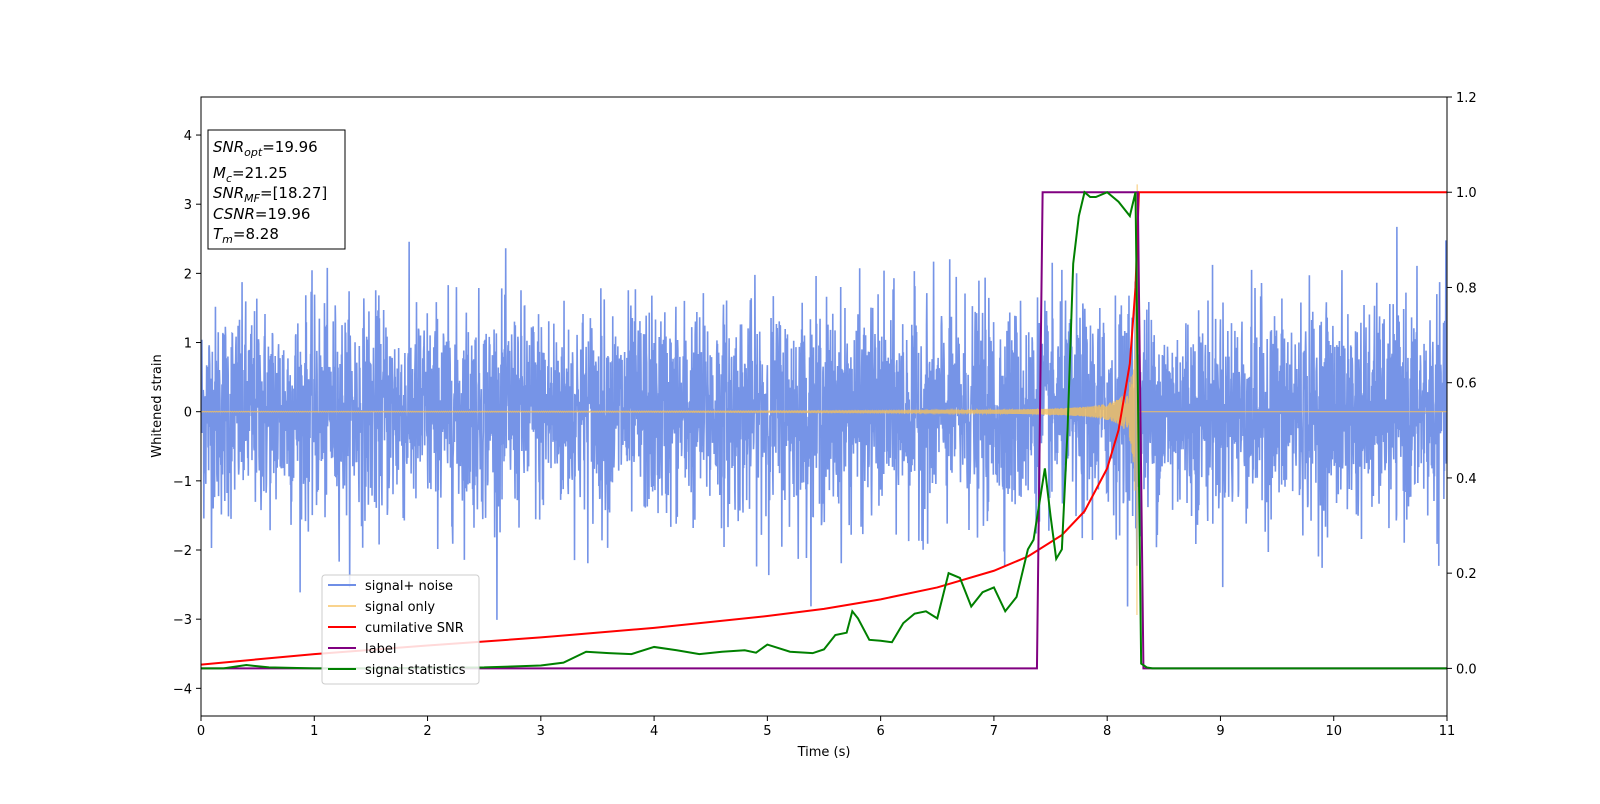 The height and width of the screenshot is (804, 1600). Describe the element at coordinates (1333, 731) in the screenshot. I see `x-tick-label: 10` at that location.